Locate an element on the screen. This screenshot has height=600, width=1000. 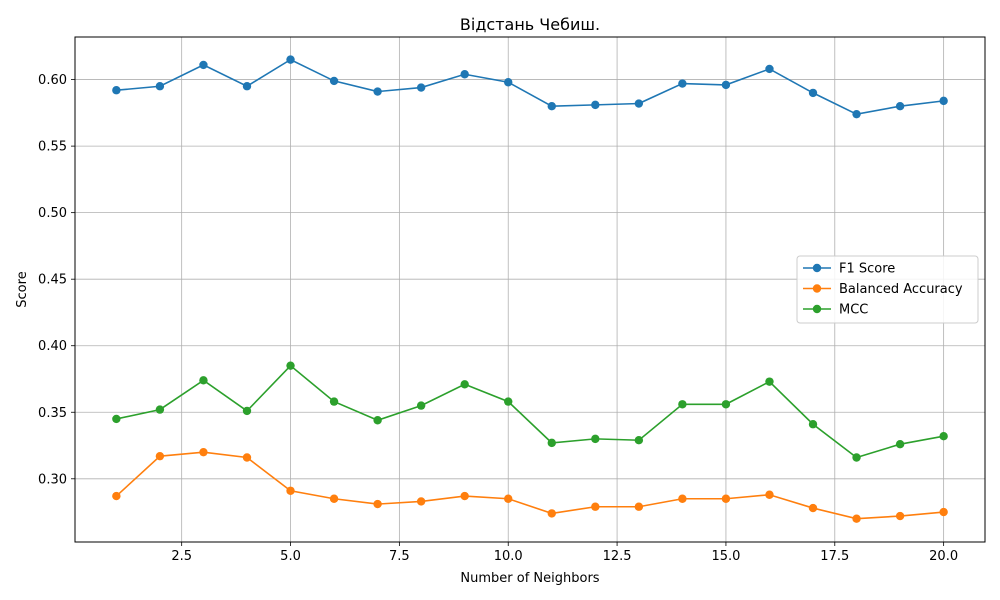
x-tick-label: 2.5 is located at coordinates (181, 556).